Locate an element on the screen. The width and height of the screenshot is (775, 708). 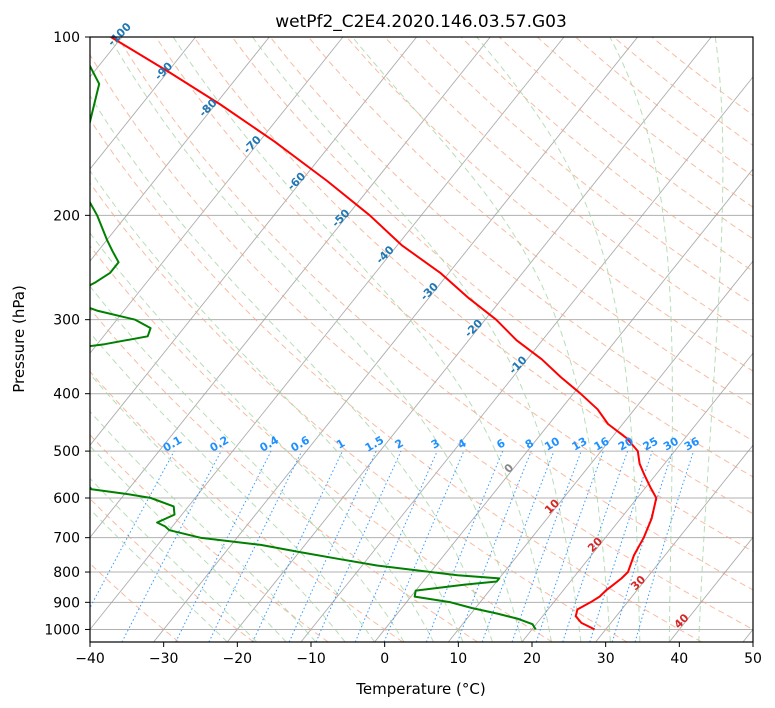
x-tick-label: 30 is located at coordinates (606, 659).